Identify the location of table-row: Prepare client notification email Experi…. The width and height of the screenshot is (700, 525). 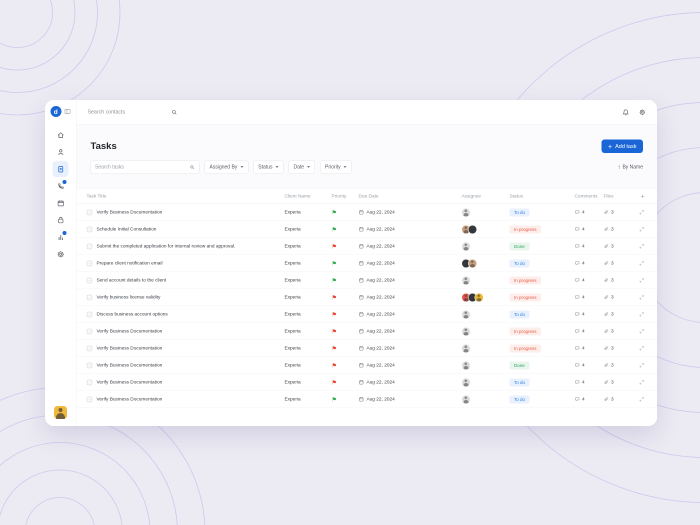
(366, 263).